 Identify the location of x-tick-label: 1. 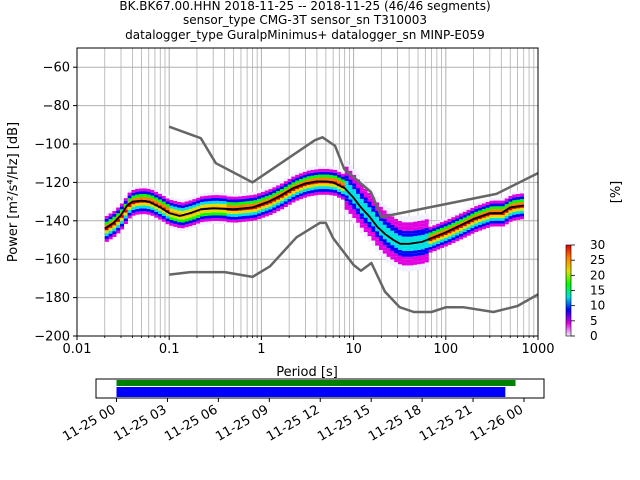
(261, 349).